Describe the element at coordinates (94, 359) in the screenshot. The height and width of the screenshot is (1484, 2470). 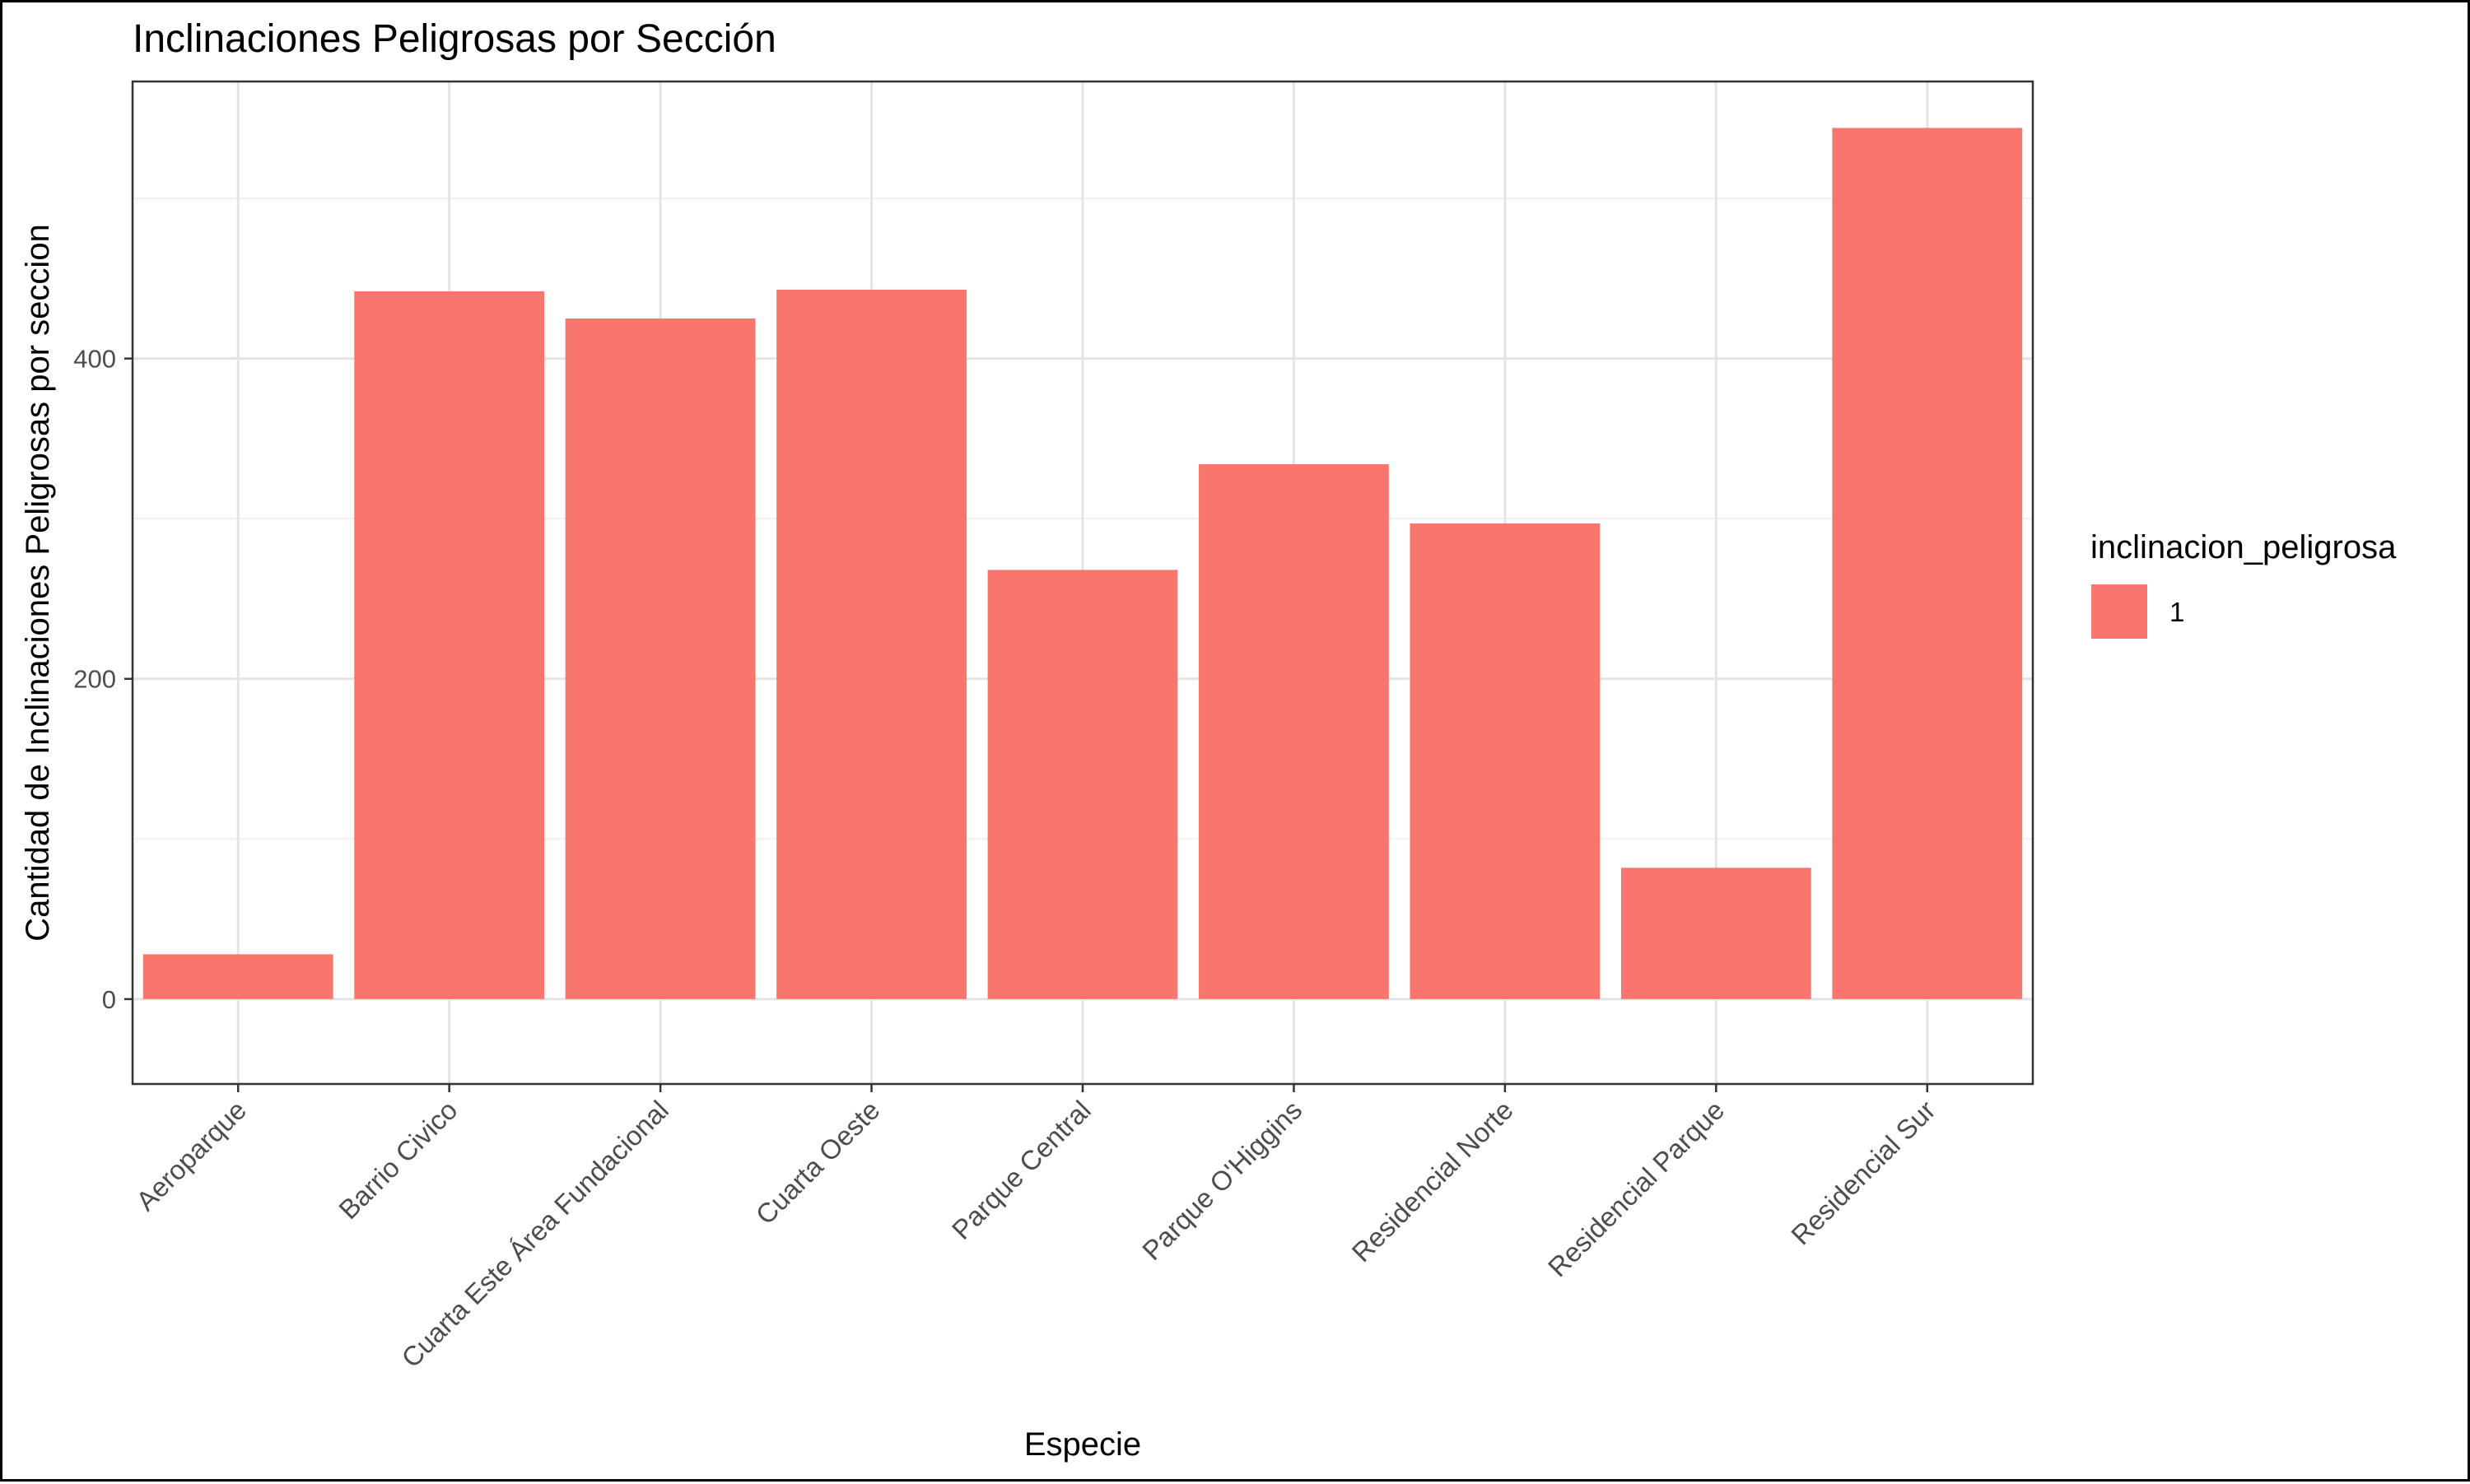
I see `y-tick-label: 400` at that location.